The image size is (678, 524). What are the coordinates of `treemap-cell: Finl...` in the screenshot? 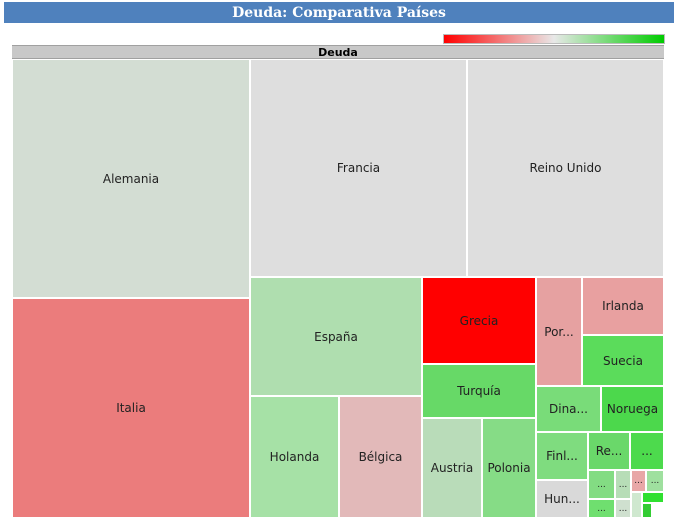 It's located at (562, 456).